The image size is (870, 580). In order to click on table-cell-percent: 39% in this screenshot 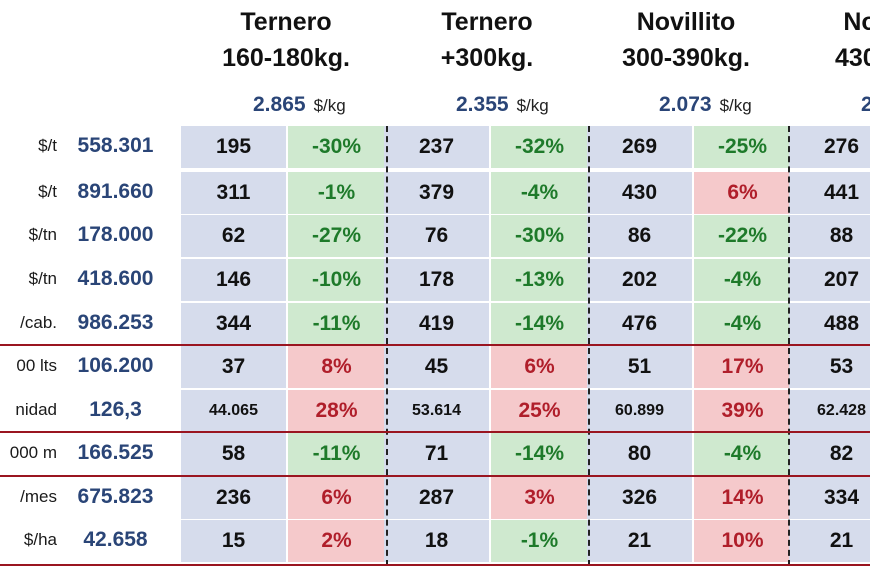, I will do `click(742, 411)`.